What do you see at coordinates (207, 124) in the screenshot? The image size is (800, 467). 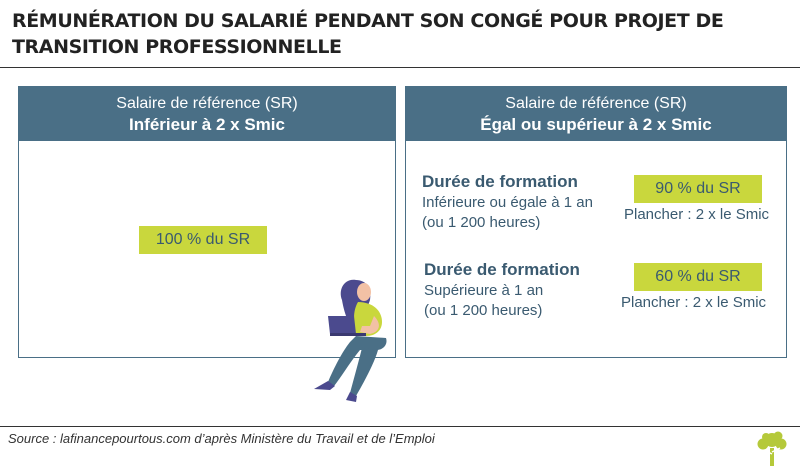 I see `left-header-main: Inférieur à 2 x Smic` at bounding box center [207, 124].